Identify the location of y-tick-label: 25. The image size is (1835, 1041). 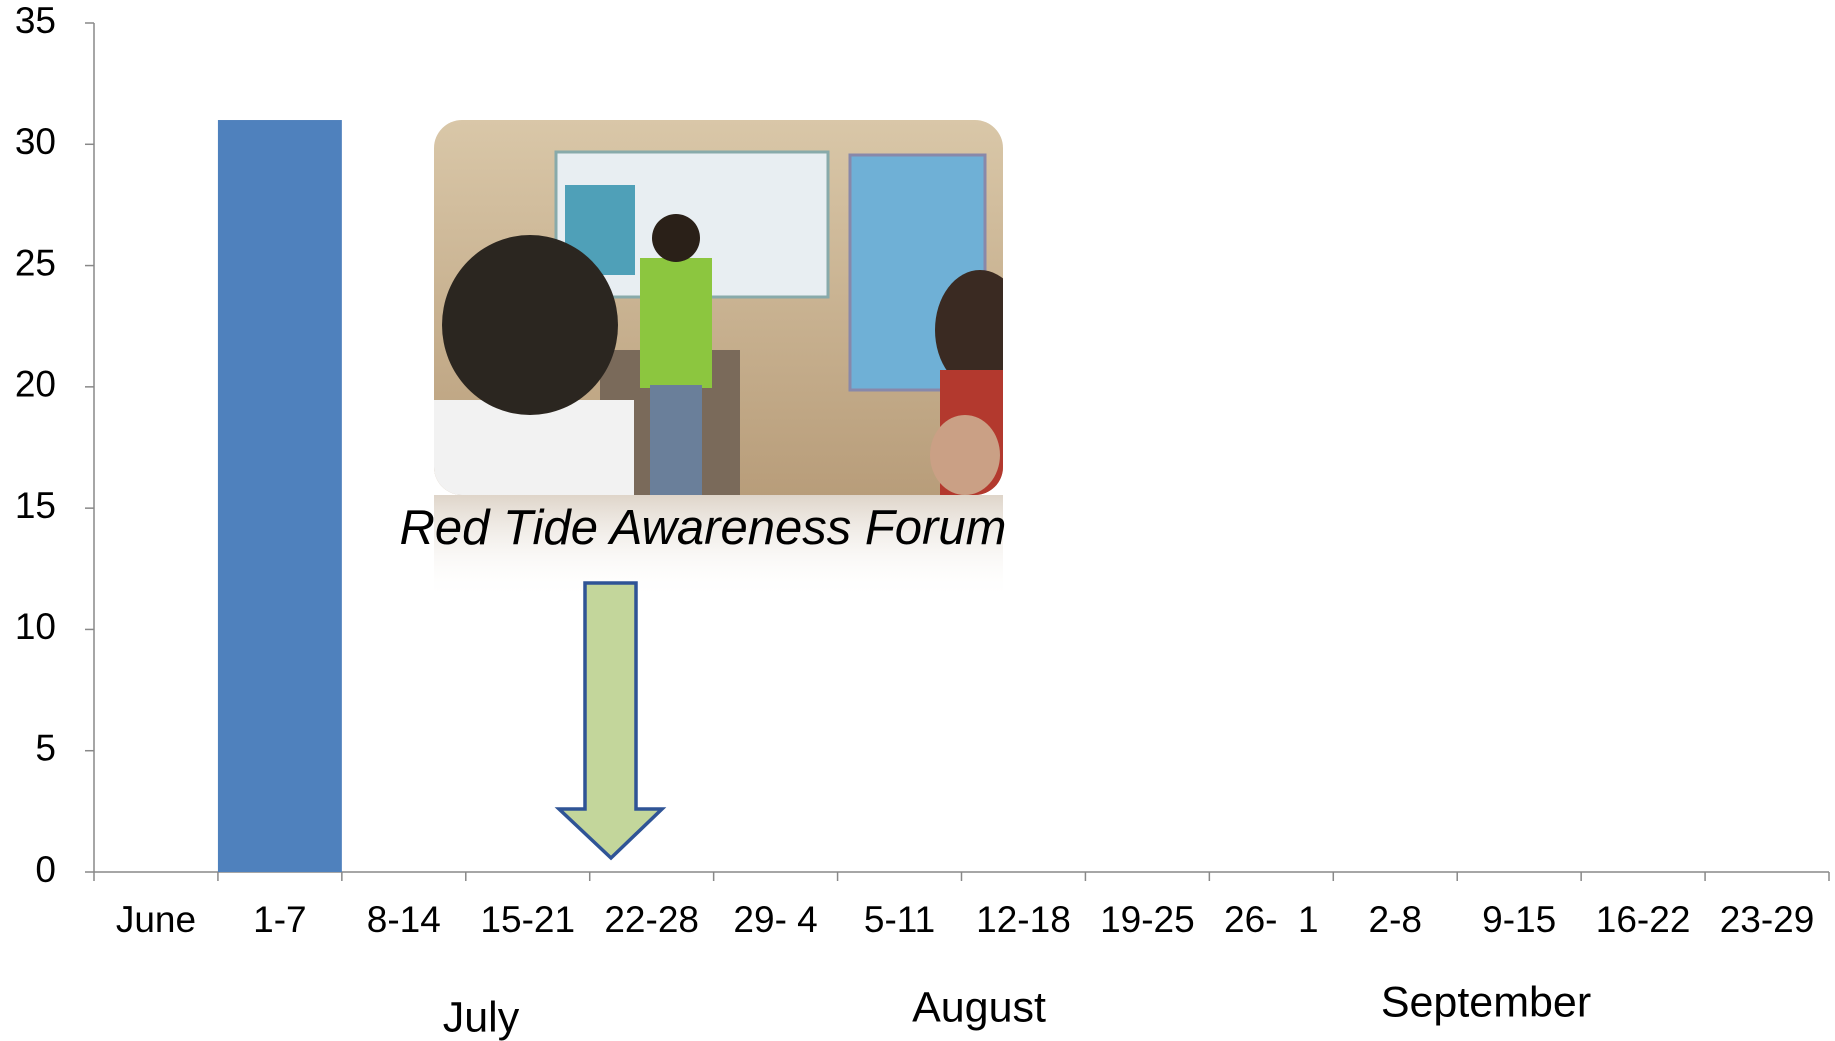
(35, 262).